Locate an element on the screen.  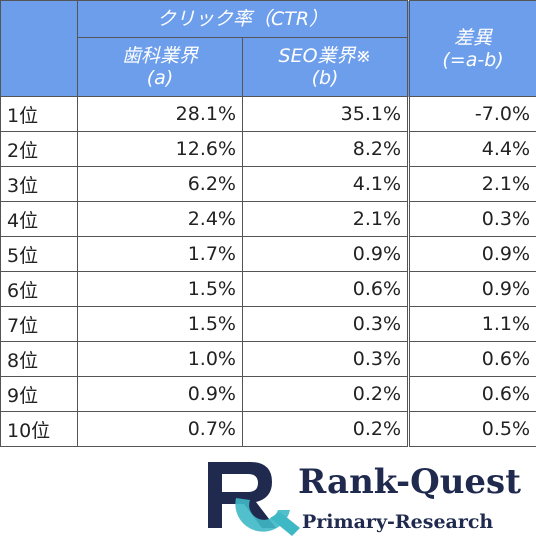
column-sub: (a) is located at coordinates (160, 78).